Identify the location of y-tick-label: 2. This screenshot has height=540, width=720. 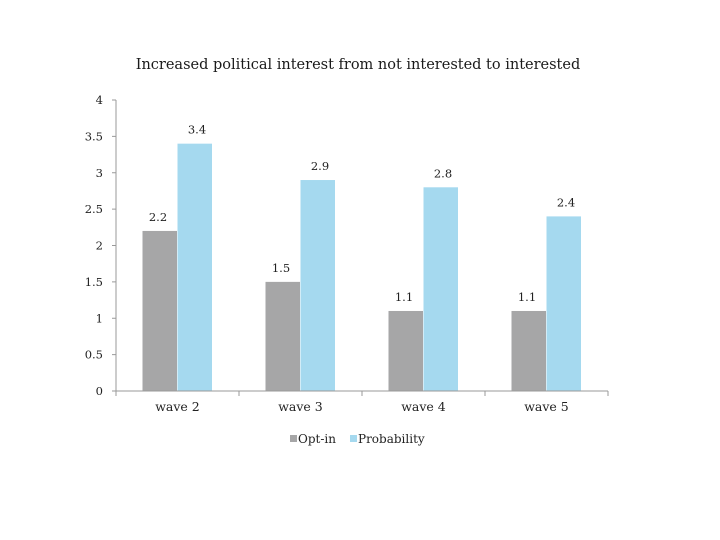
(99, 246).